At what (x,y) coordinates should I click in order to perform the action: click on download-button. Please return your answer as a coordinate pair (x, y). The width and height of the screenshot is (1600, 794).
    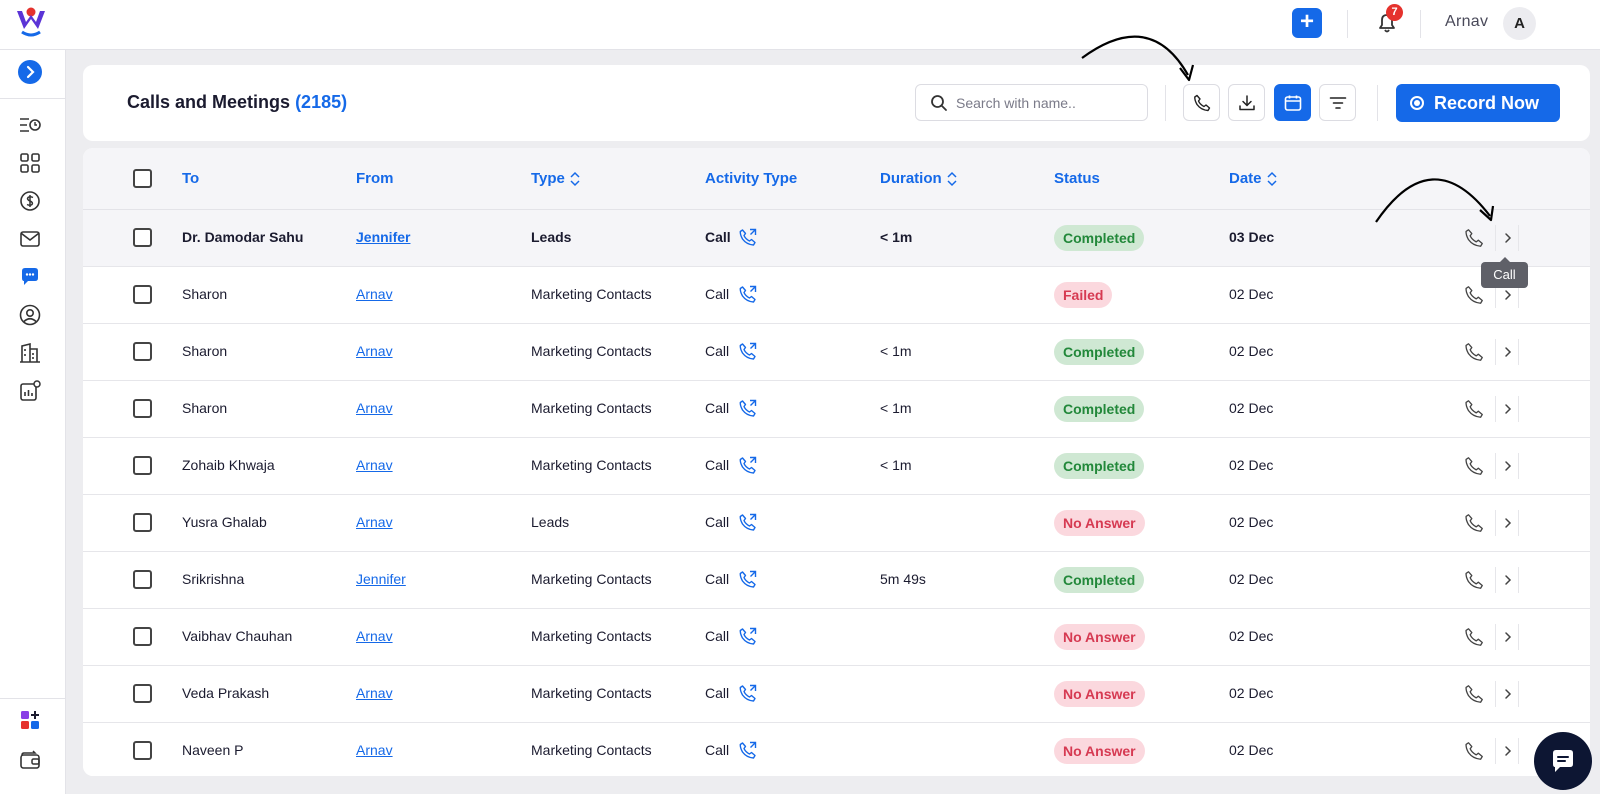
    Looking at the image, I should click on (1246, 102).